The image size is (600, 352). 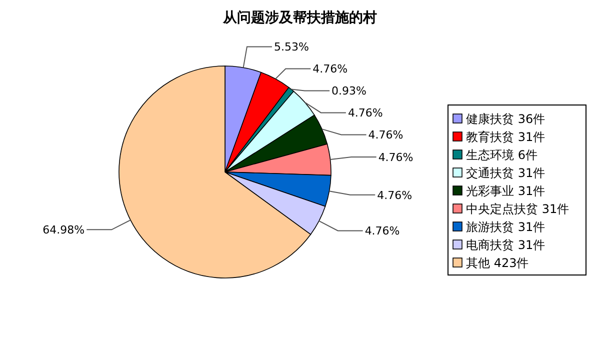 I want to click on legend-label: 交通扶贫 31件, so click(x=506, y=173).